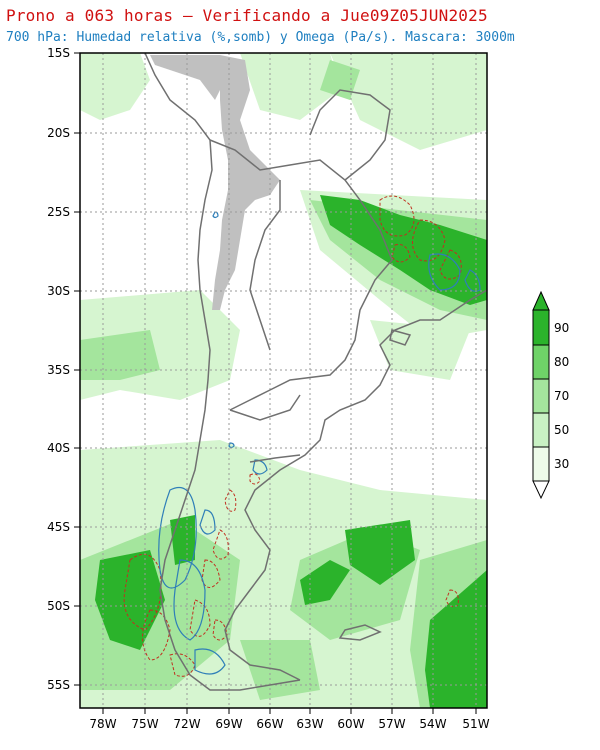  Describe the element at coordinates (432, 724) in the screenshot. I see `lon-label: 54W` at that location.